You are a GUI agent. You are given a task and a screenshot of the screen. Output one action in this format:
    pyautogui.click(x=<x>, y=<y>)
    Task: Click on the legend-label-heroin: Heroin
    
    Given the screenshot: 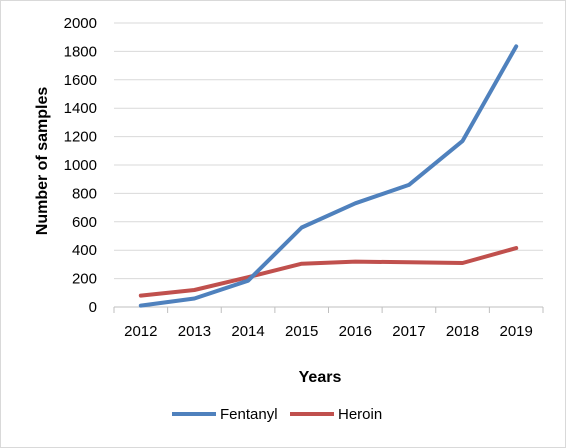 What is the action you would take?
    pyautogui.click(x=360, y=414)
    